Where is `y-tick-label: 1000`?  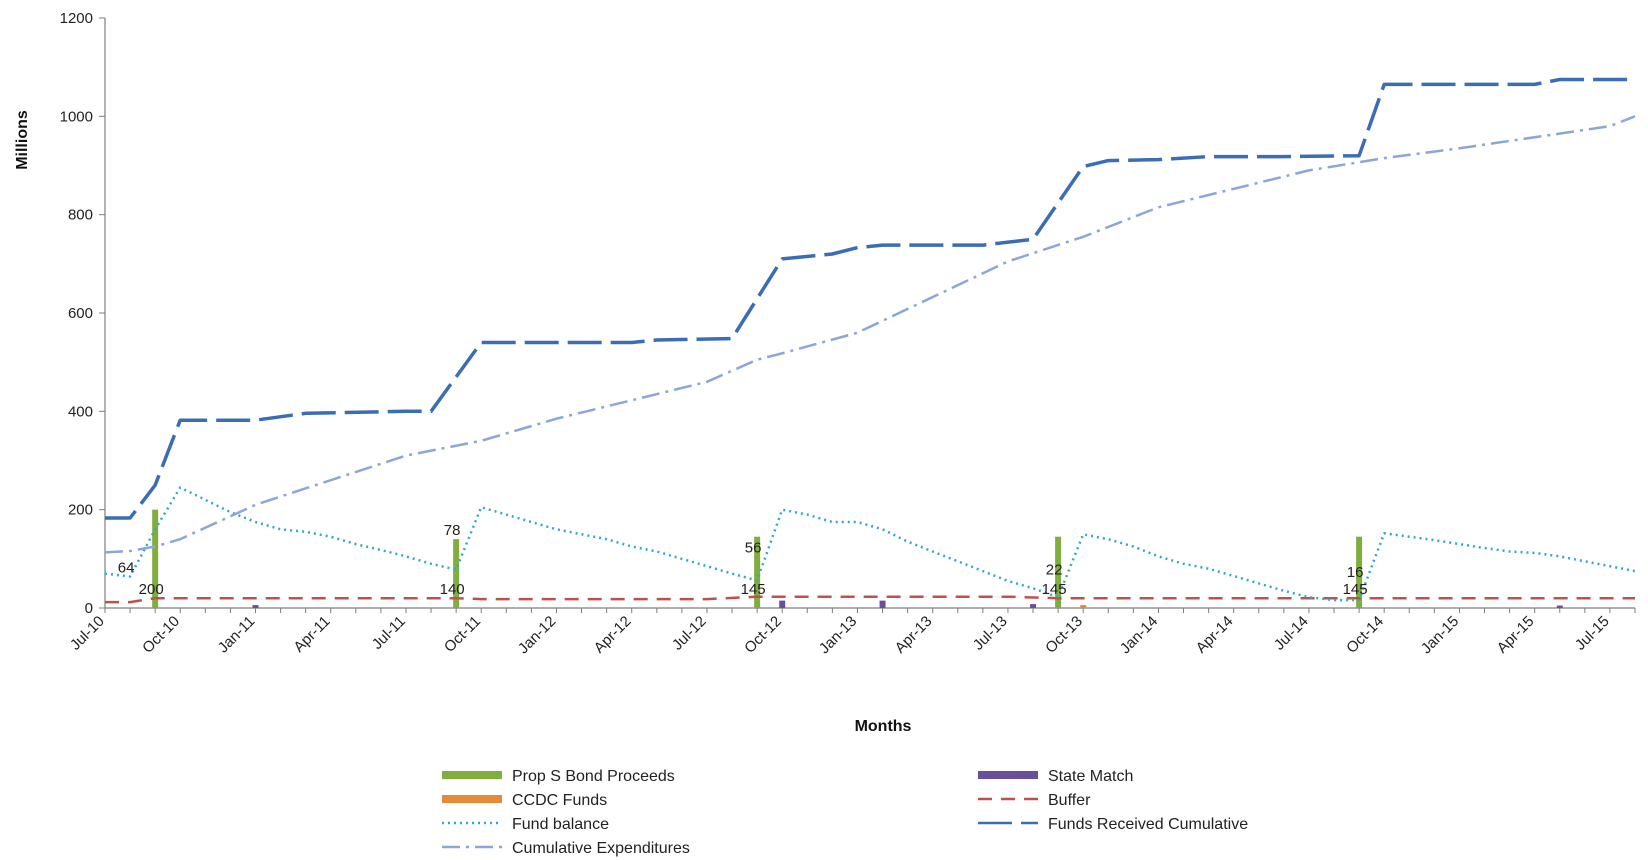 y-tick-label: 1000 is located at coordinates (76, 116).